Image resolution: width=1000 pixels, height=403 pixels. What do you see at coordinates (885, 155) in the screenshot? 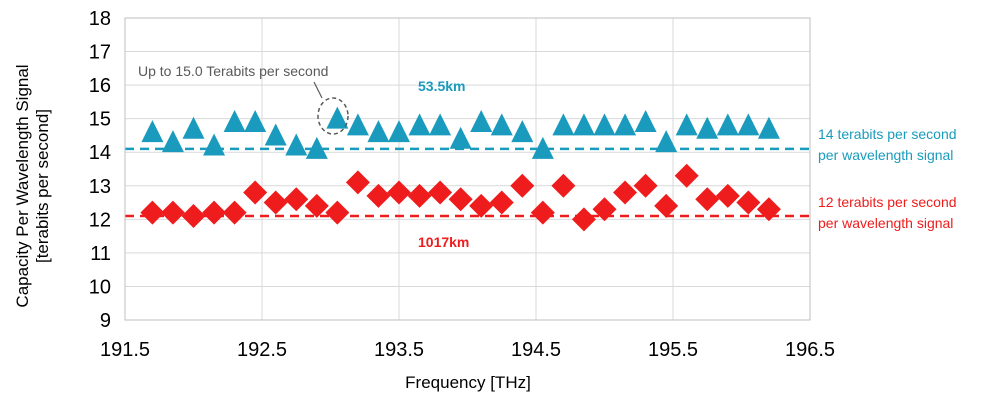
I see `ref-label-14-line2: per wavelength signal` at bounding box center [885, 155].